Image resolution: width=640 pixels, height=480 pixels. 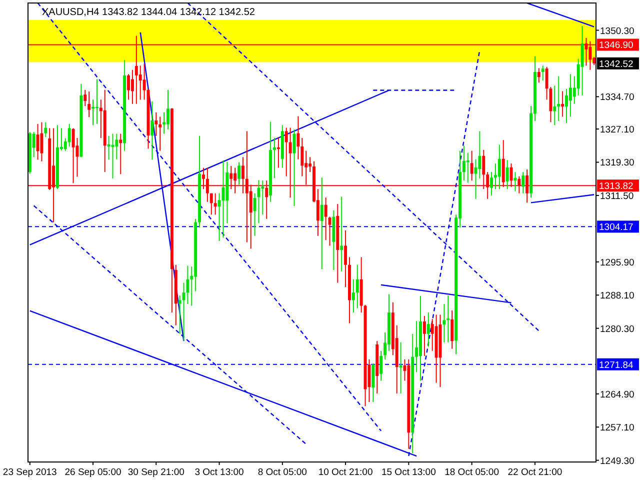 What do you see at coordinates (617, 394) in the screenshot?
I see `y-tick-label: 1264.90` at bounding box center [617, 394].